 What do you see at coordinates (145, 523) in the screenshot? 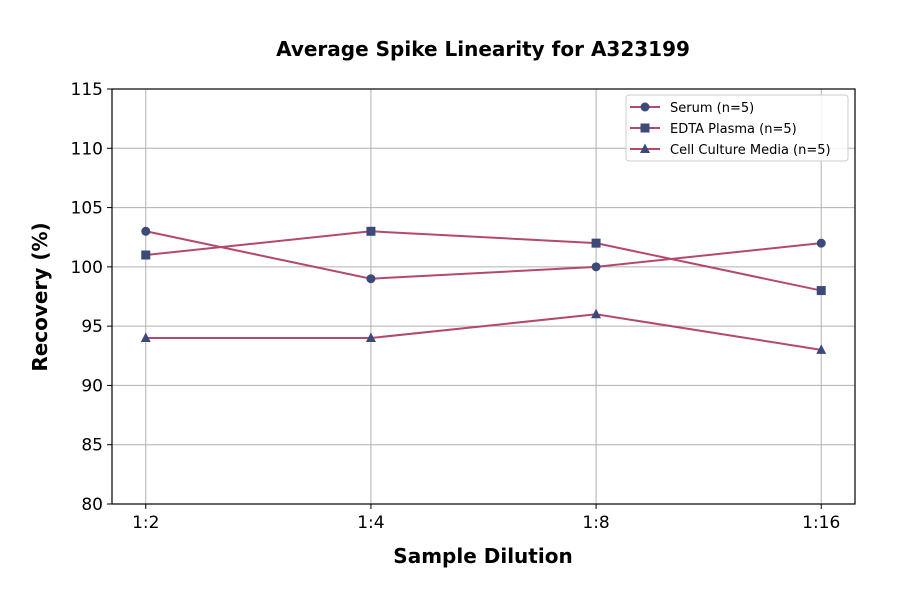
I see `x-tick-label: 1:2` at bounding box center [145, 523].